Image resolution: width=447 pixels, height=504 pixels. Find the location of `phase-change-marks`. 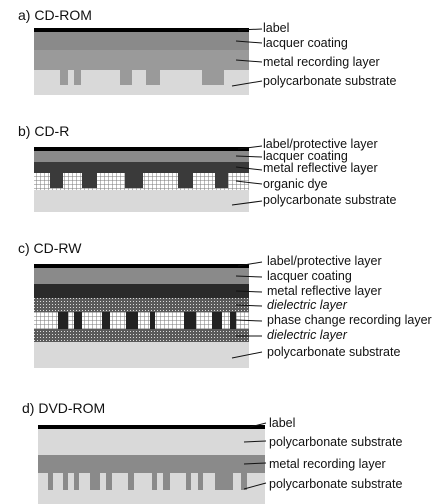

phase-change-marks is located at coordinates (147, 320).